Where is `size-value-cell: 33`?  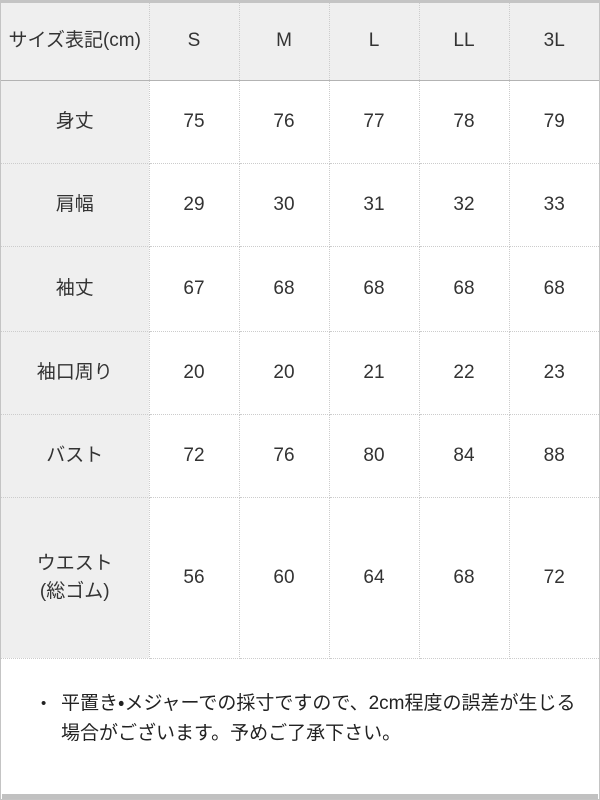 size-value-cell: 33 is located at coordinates (553, 204).